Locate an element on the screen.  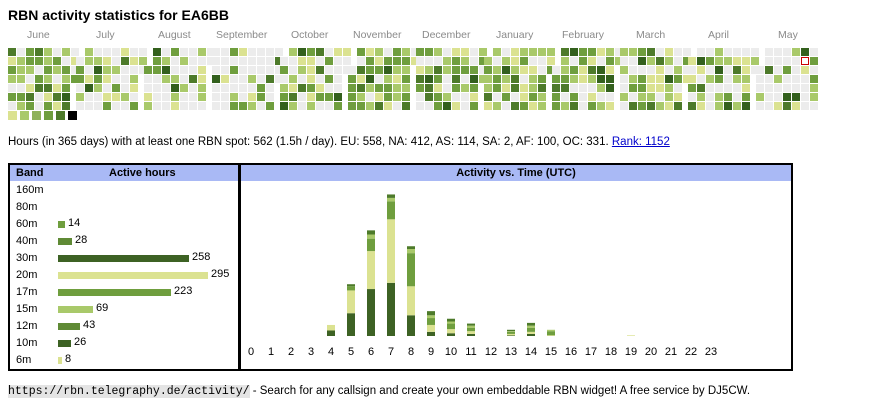
band-name: 80m is located at coordinates (27, 207).